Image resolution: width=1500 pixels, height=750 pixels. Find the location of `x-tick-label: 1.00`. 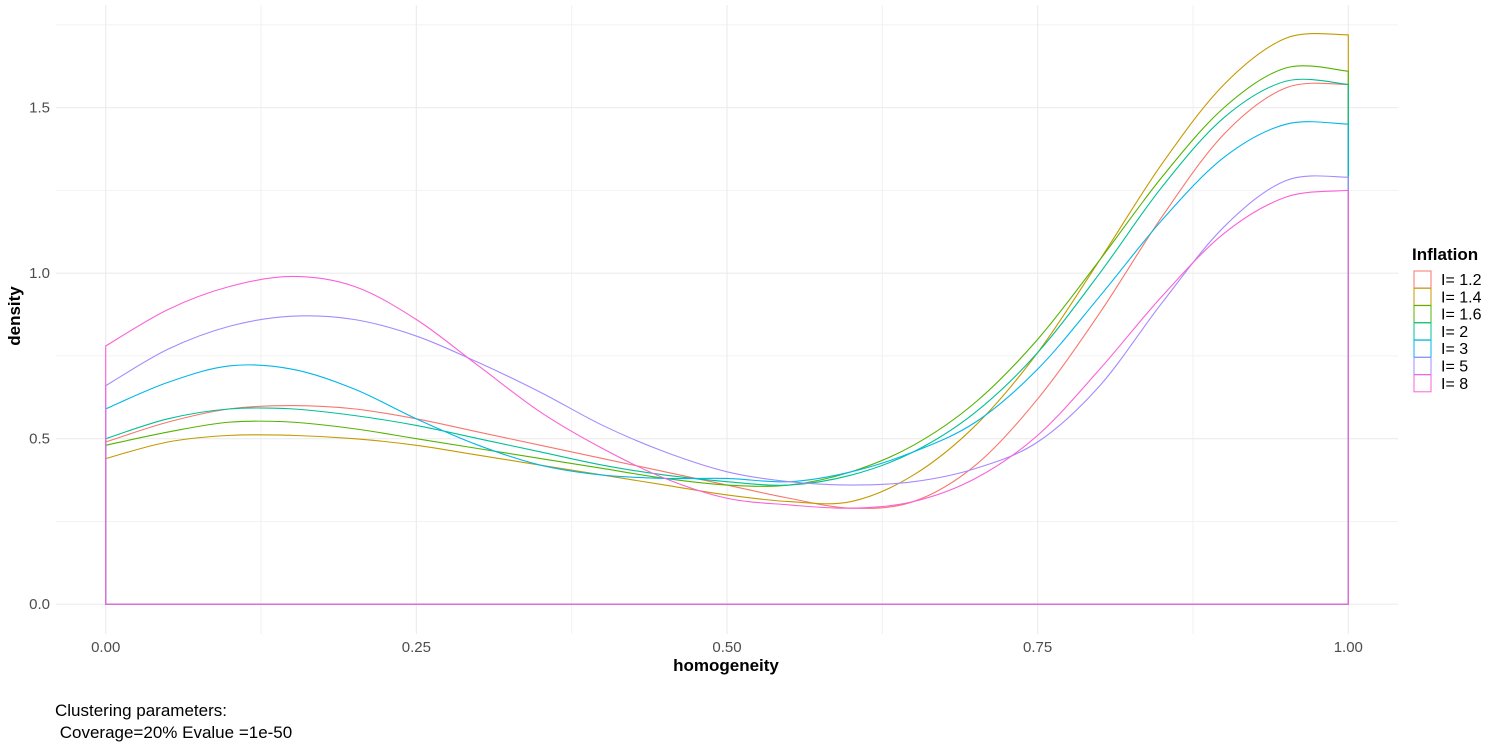

x-tick-label: 1.00 is located at coordinates (1348, 647).